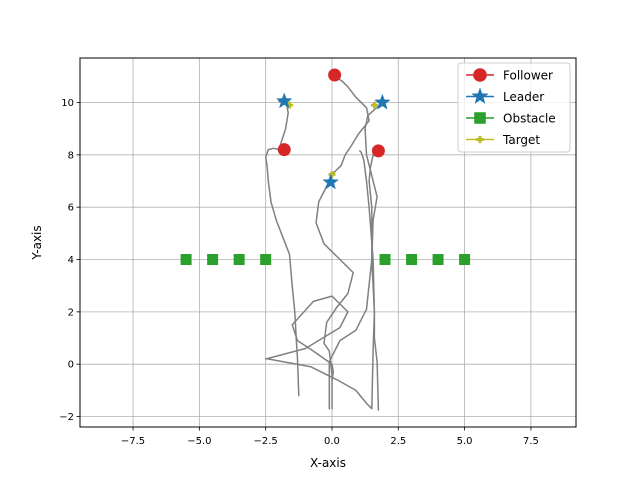 The height and width of the screenshot is (480, 640). Describe the element at coordinates (511, 107) in the screenshot. I see `legend-entries: Follower Leader Obstacle Target` at that location.